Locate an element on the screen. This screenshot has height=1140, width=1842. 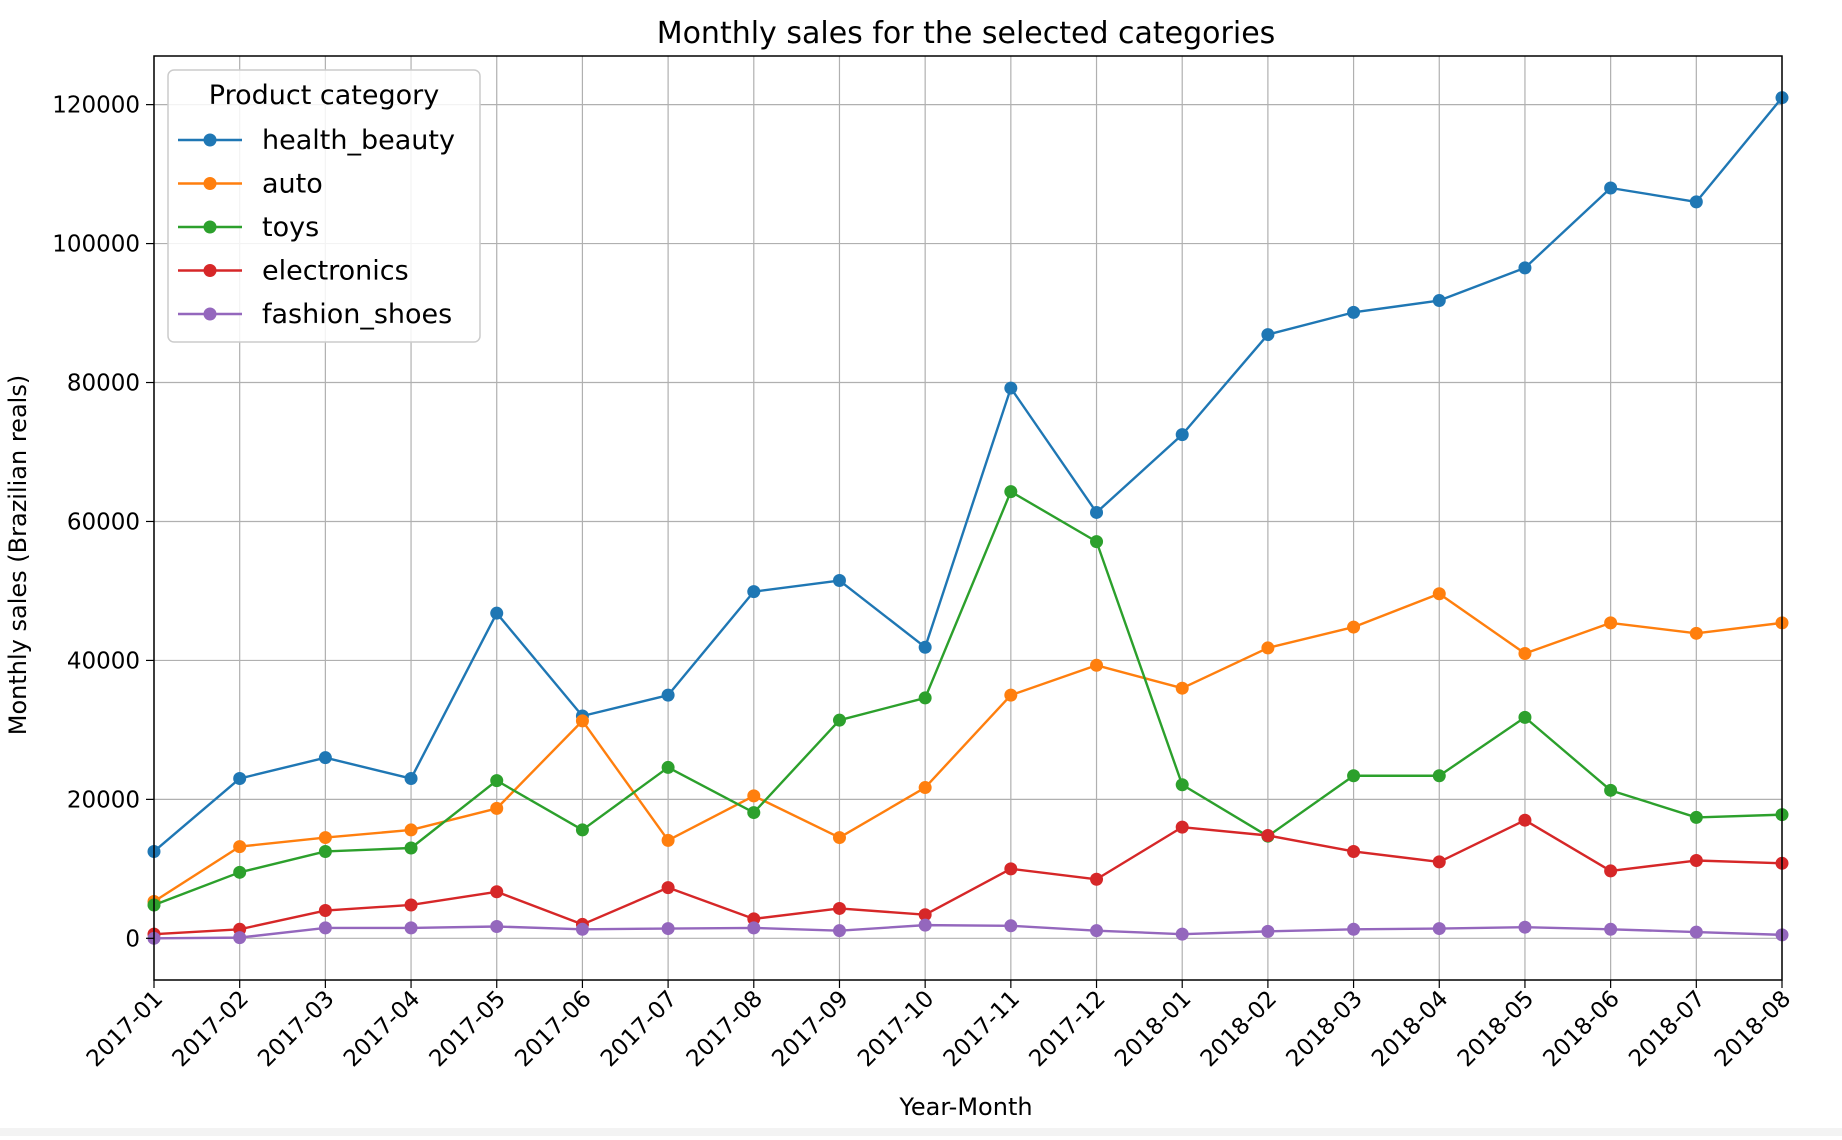
x-tick-label: 2018-08 is located at coordinates (1753, 1029).